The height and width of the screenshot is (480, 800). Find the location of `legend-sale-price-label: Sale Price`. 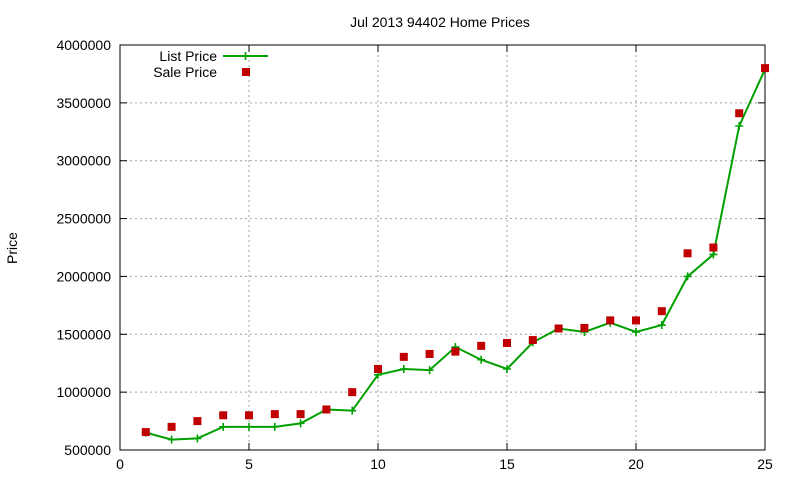

legend-sale-price-label: Sale Price is located at coordinates (185, 72).